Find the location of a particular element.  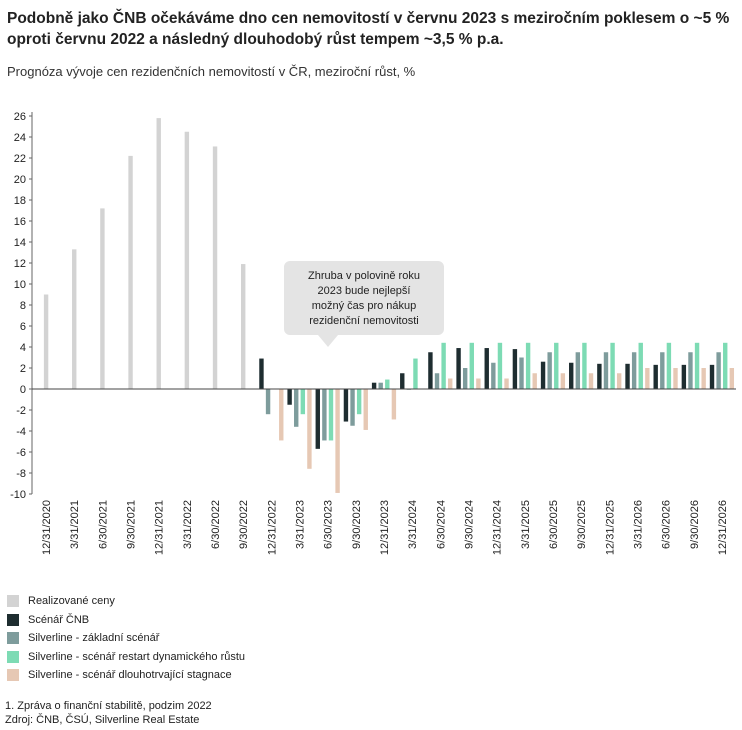

y-tick-label: 6 is located at coordinates (23, 327).